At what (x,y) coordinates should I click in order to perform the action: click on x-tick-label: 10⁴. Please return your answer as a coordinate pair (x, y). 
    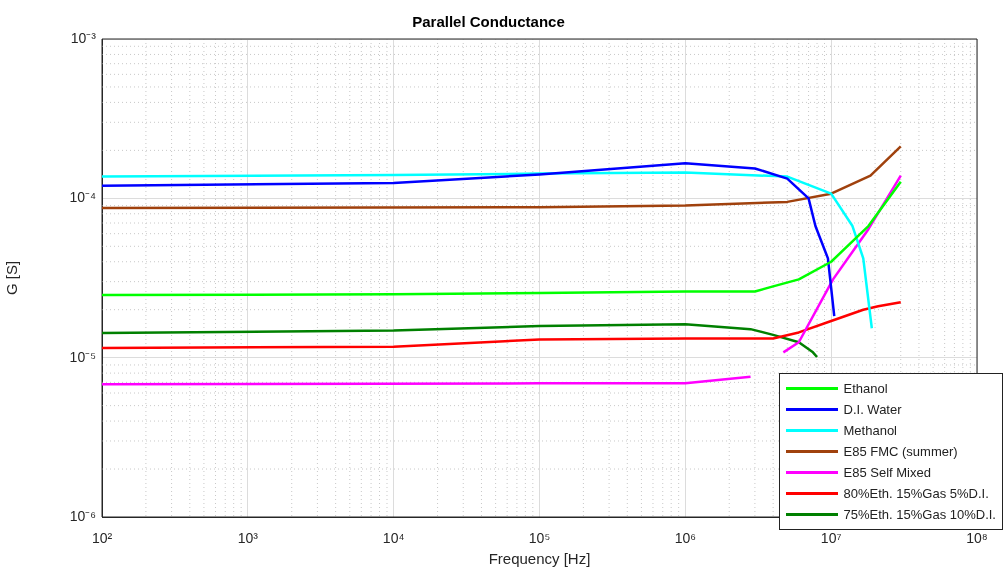
    Looking at the image, I should click on (393, 538).